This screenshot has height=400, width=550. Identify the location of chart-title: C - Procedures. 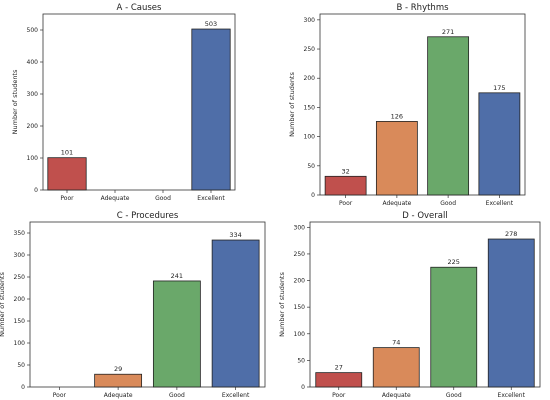
(148, 216).